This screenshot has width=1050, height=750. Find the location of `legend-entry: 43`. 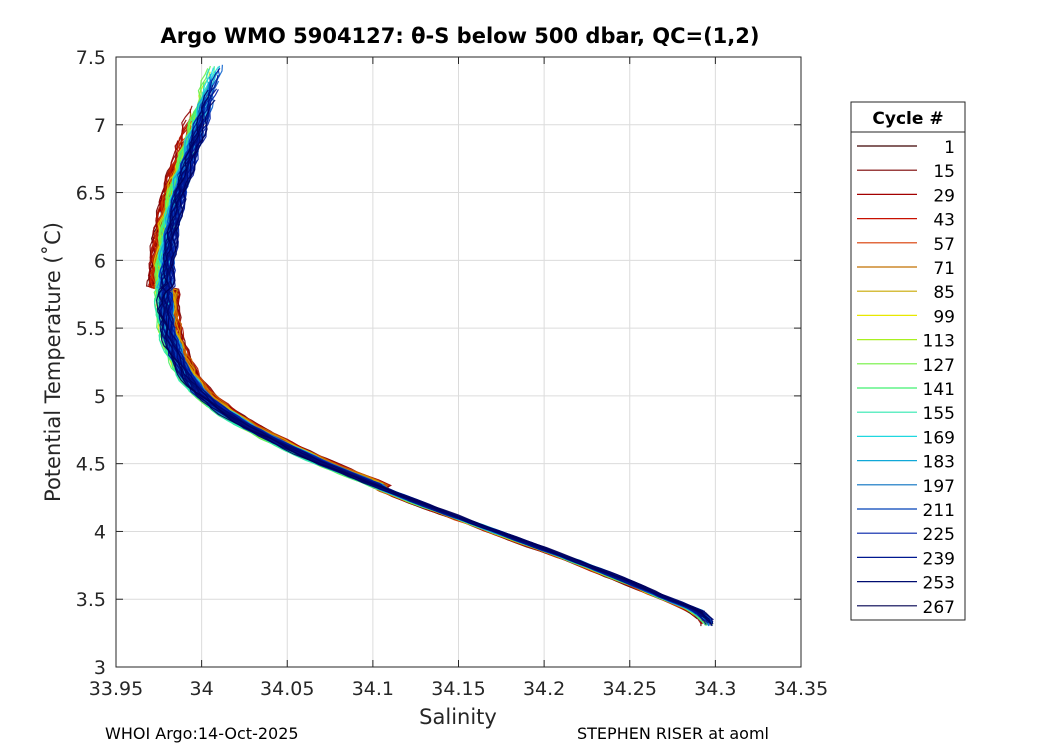

legend-entry: 43 is located at coordinates (944, 221).